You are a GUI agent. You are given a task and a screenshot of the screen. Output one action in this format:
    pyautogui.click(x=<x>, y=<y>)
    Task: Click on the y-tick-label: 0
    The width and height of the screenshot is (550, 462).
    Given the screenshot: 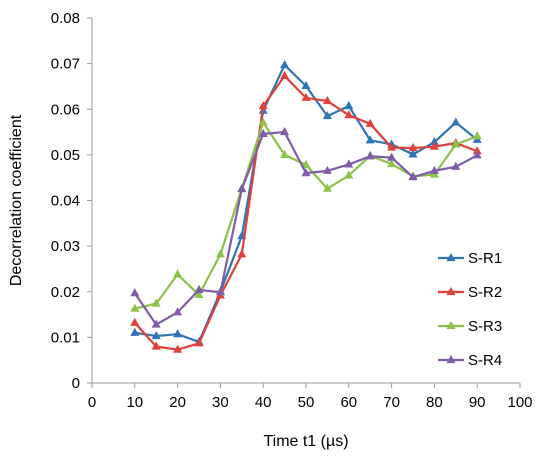 What is the action you would take?
    pyautogui.click(x=76, y=383)
    